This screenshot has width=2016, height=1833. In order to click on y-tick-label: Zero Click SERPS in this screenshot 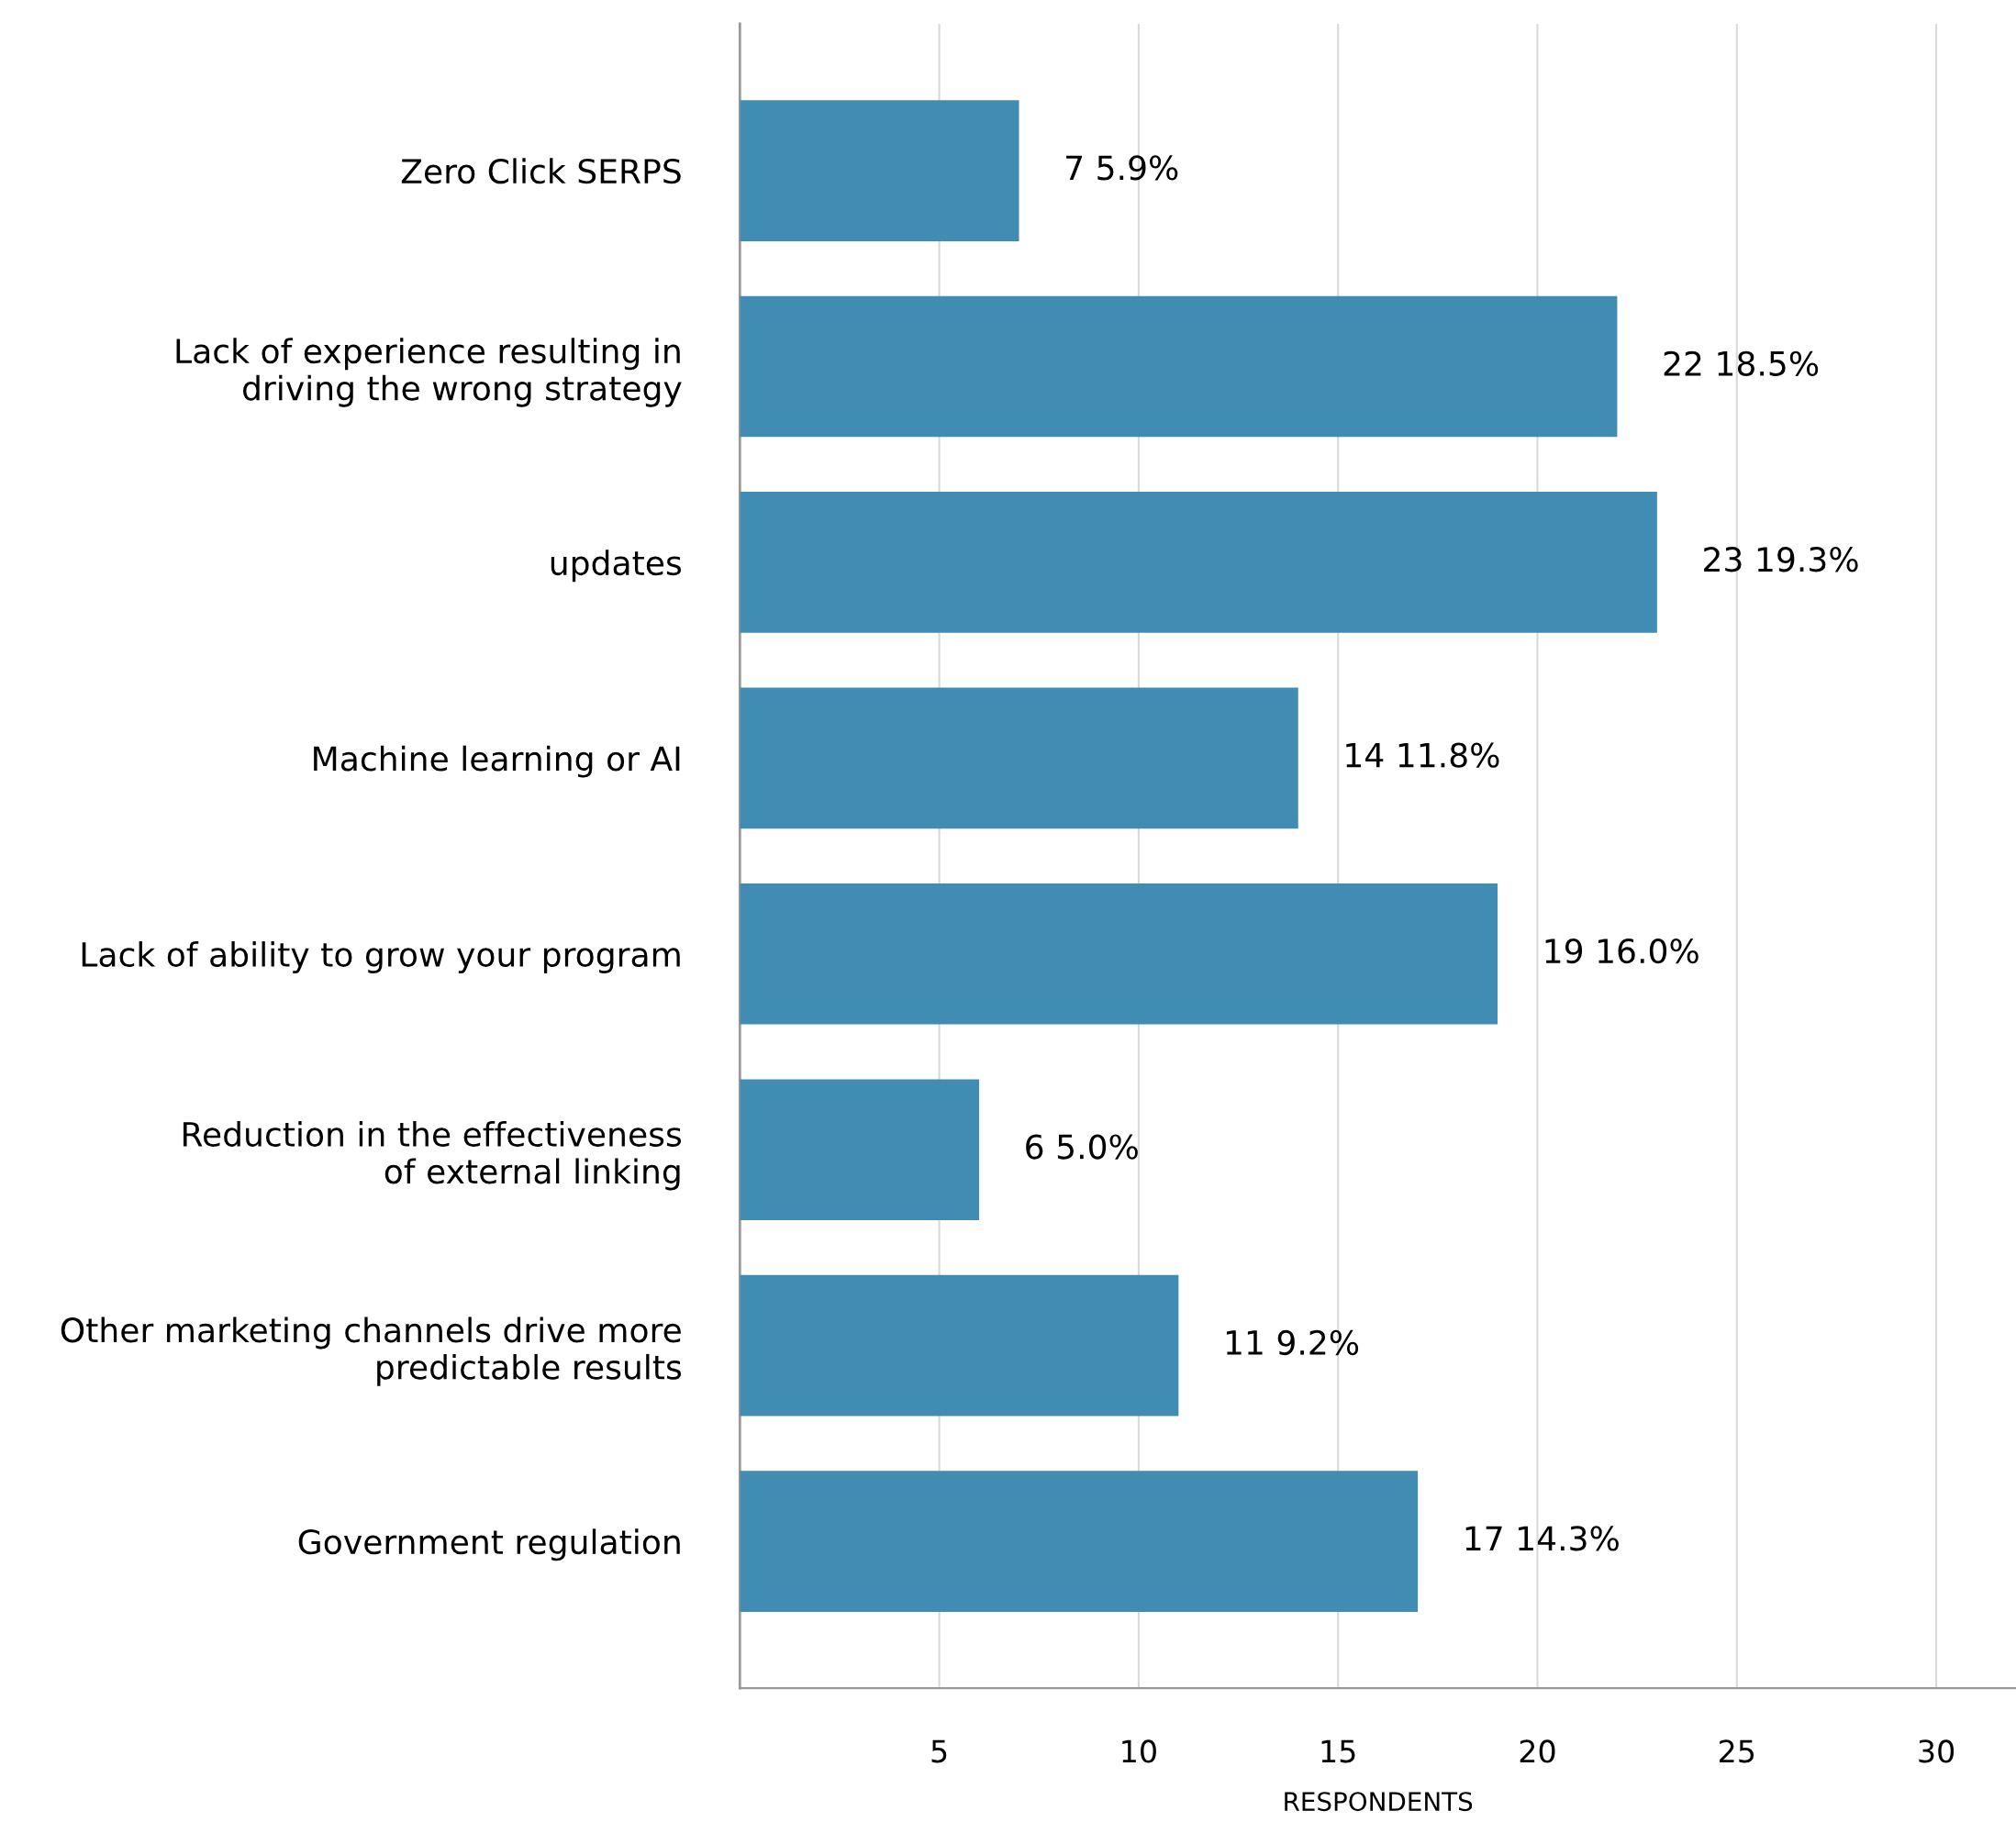, I will do `click(541, 171)`.